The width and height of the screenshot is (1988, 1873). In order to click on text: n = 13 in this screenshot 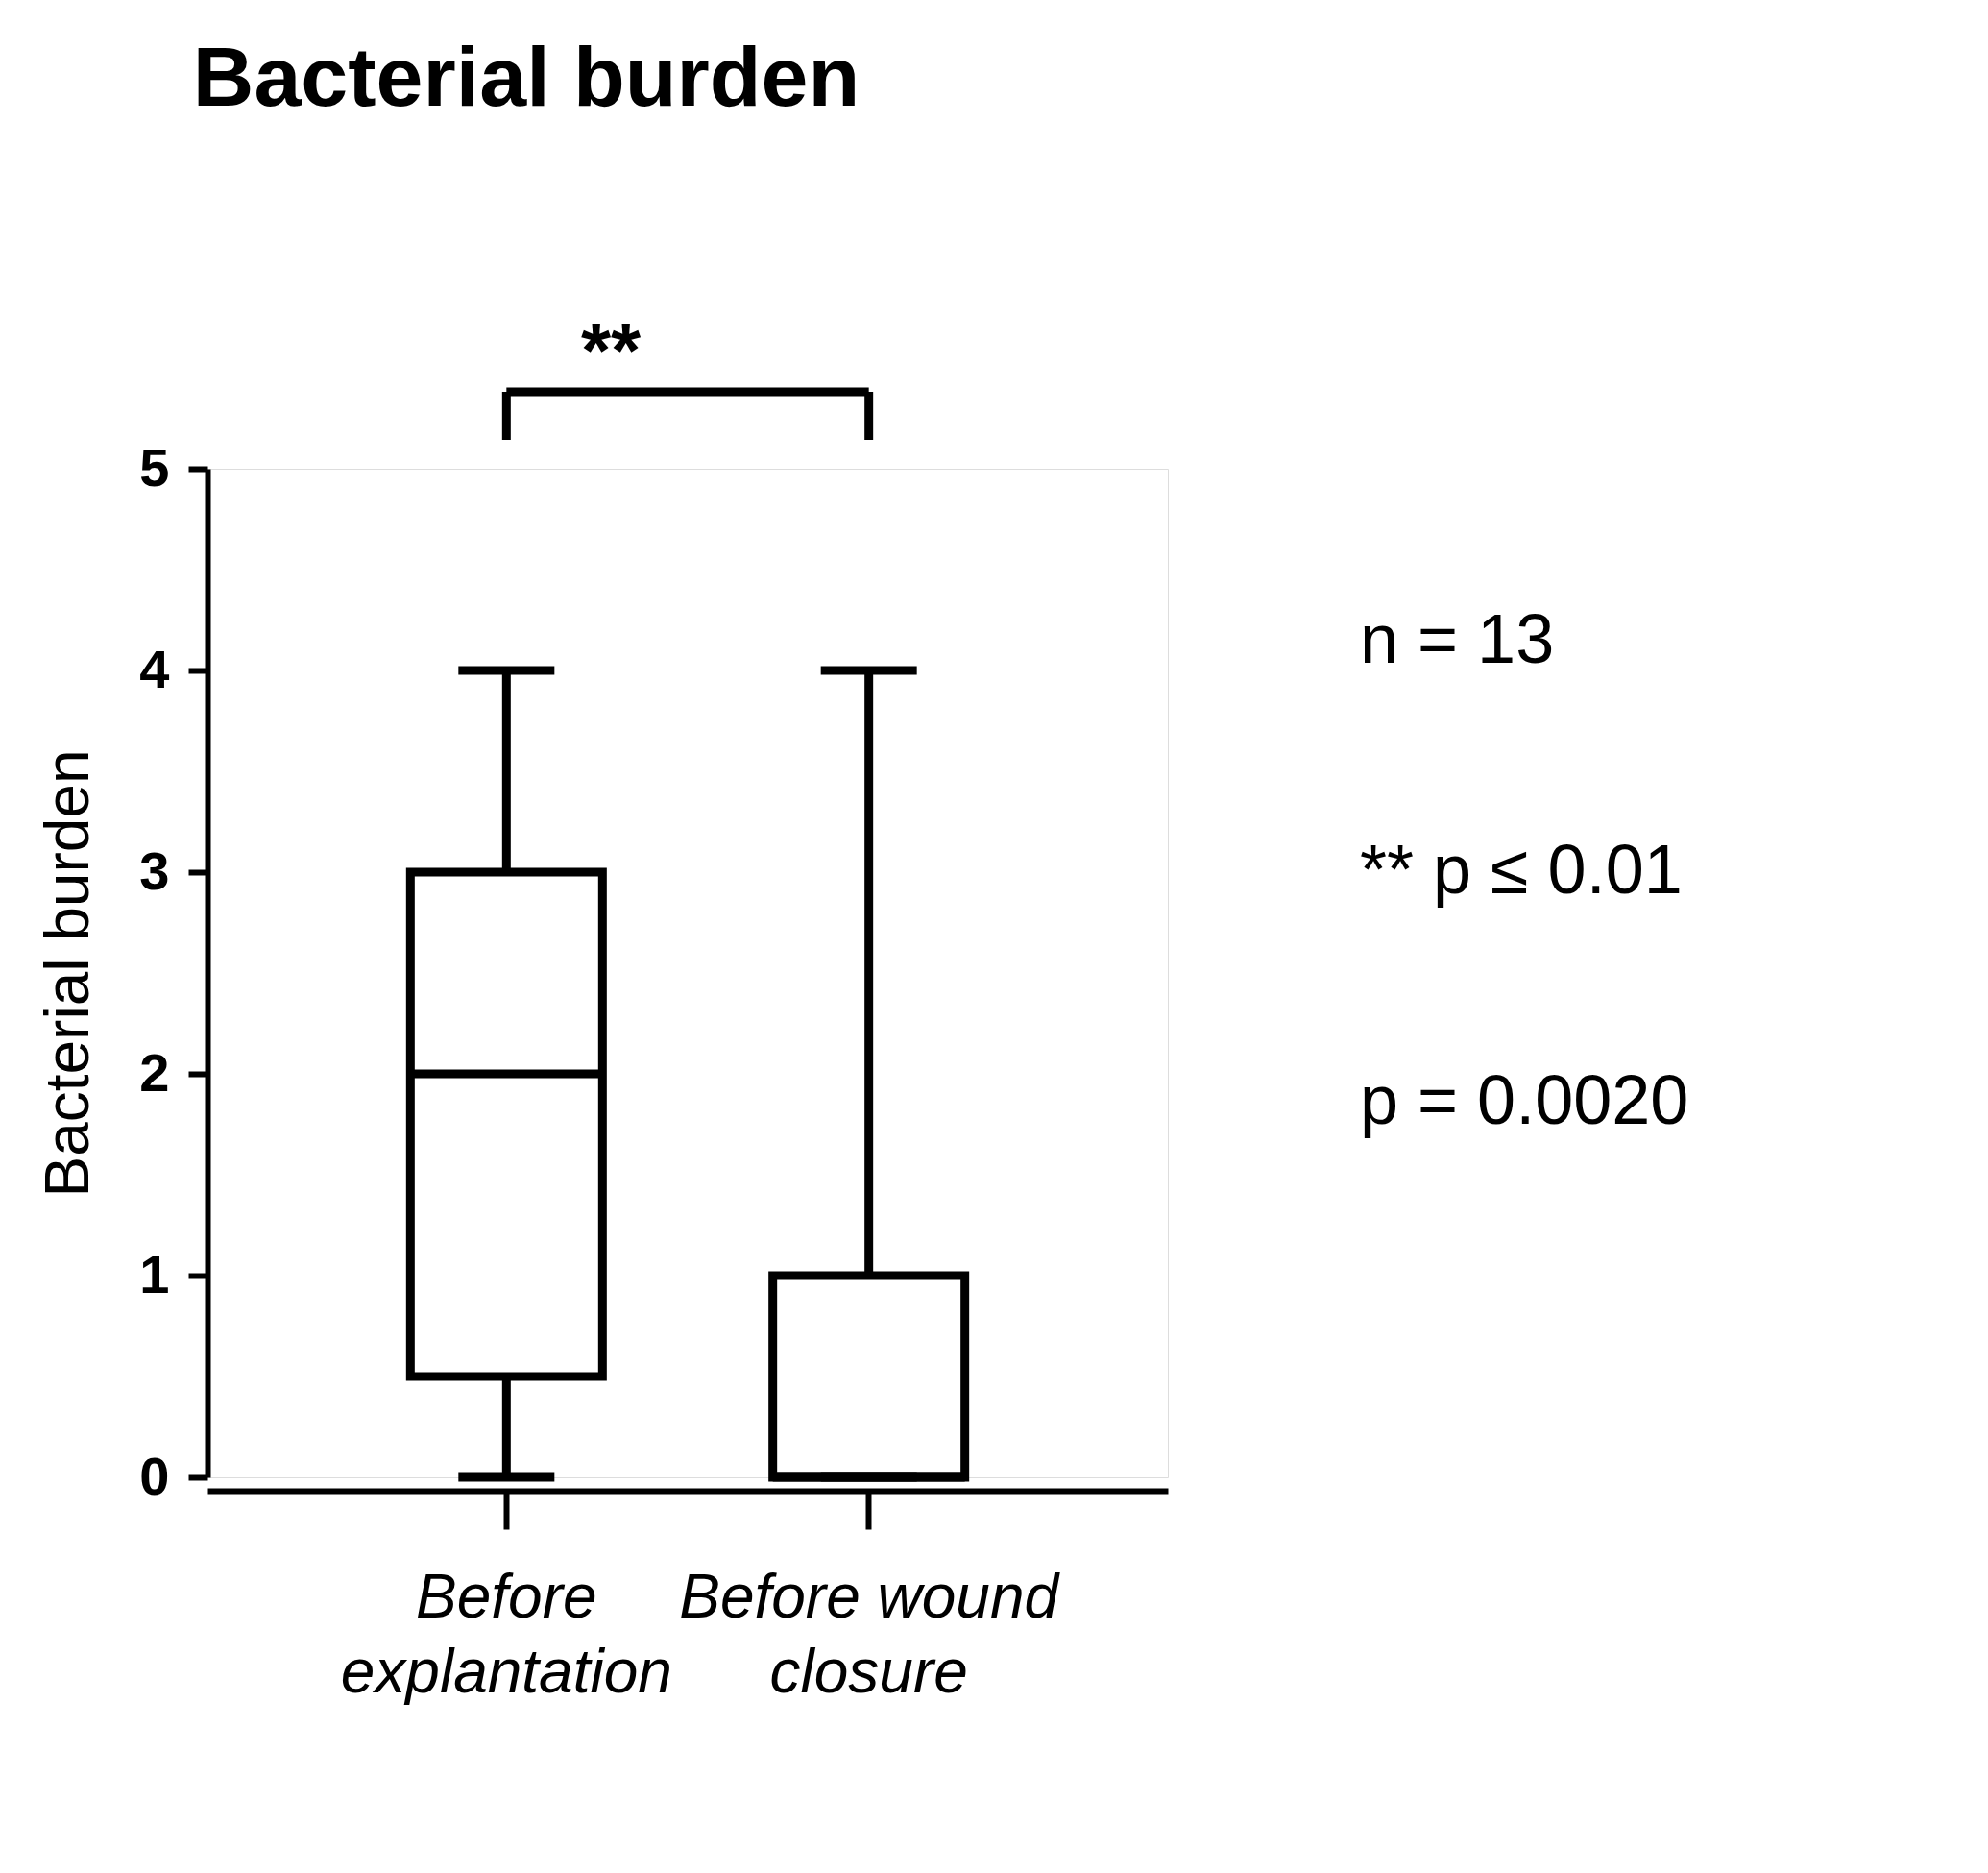, I will do `click(1458, 638)`.